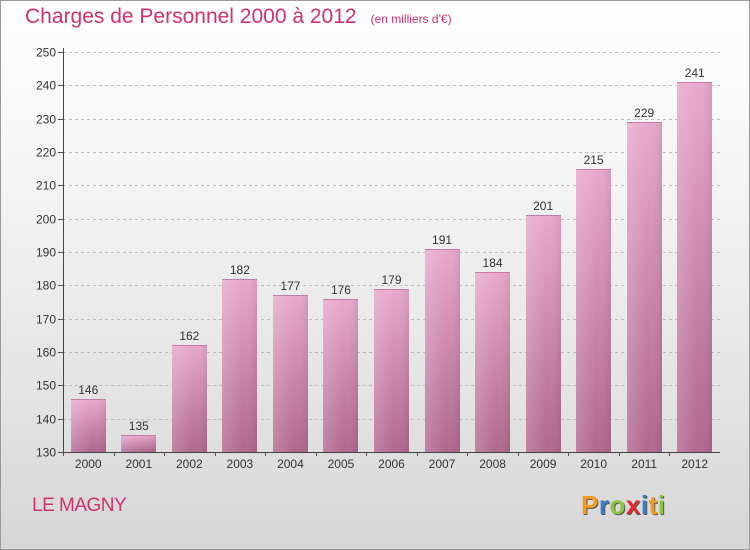 The width and height of the screenshot is (750, 550). I want to click on y-tick-label: 160, so click(46, 353).